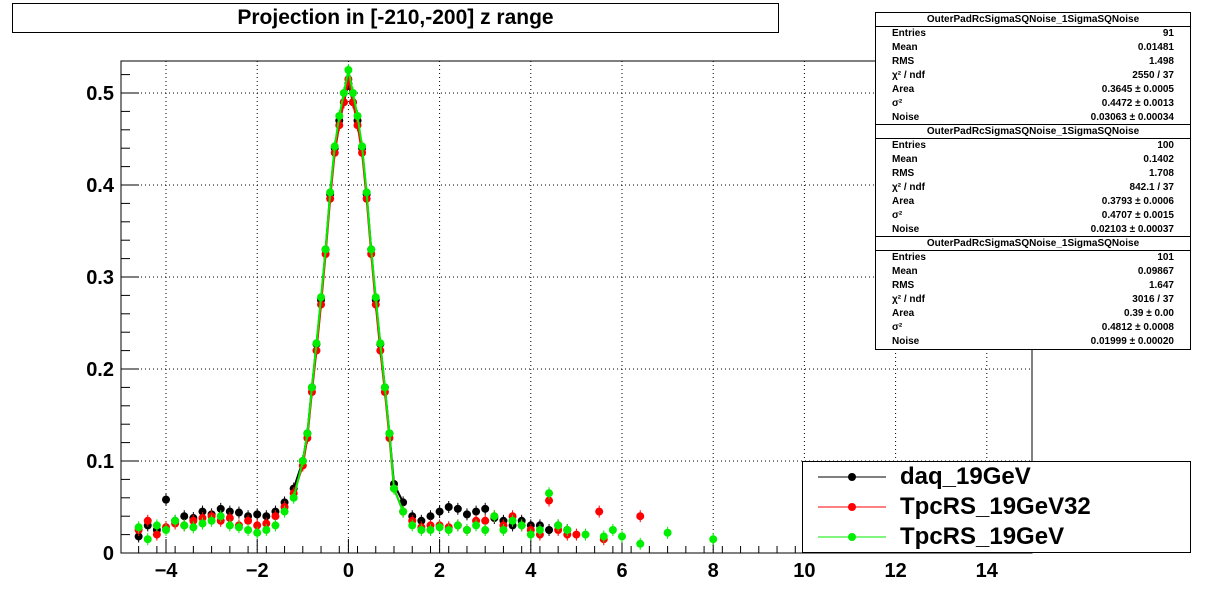 The height and width of the screenshot is (615, 1216). Describe the element at coordinates (1033, 89) in the screenshot. I see `stats-row-area: Area 0.3645 ± 0.0005` at that location.